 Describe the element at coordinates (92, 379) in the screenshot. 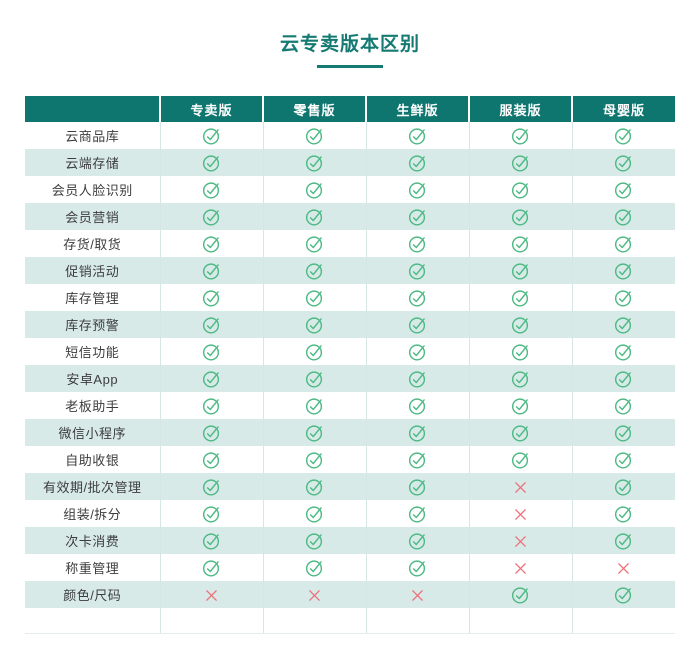

I see `feature-label: 安卓App` at that location.